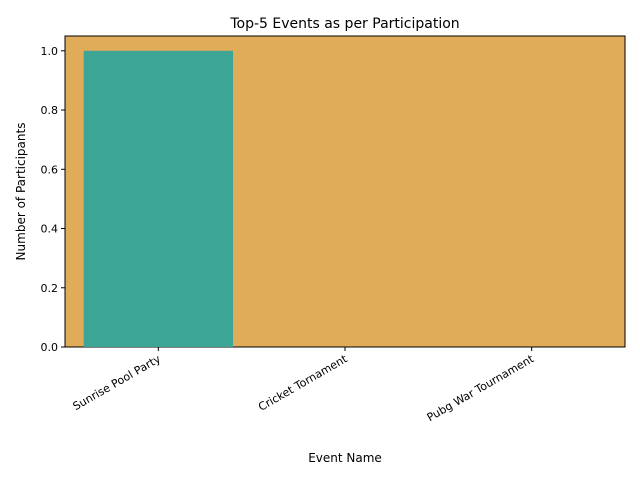  Describe the element at coordinates (481, 388) in the screenshot. I see `x-tick-label: Pubg War Tournament` at that location.